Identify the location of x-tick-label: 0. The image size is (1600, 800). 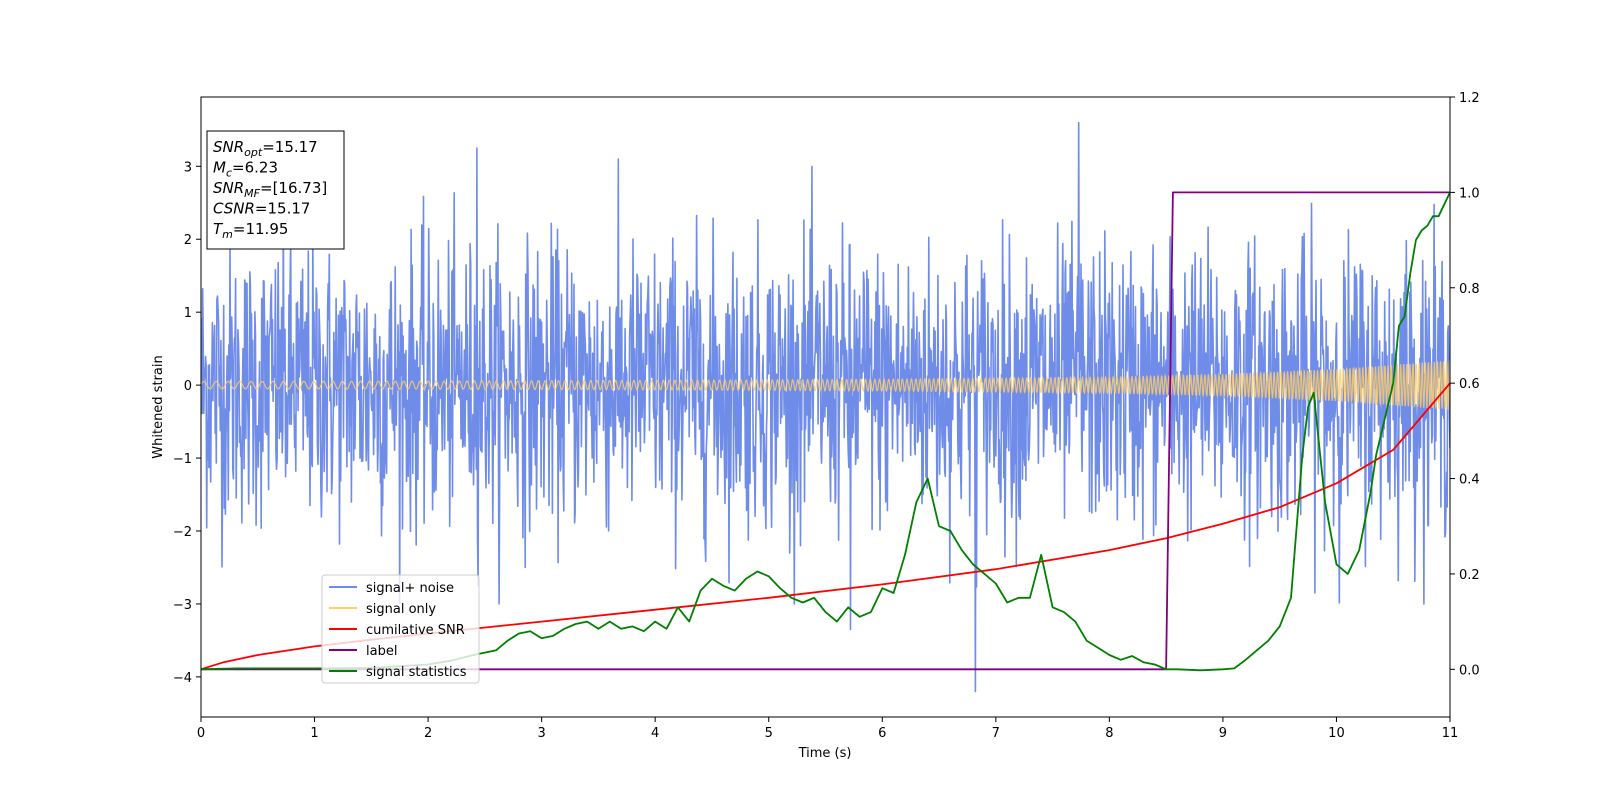
(201, 733).